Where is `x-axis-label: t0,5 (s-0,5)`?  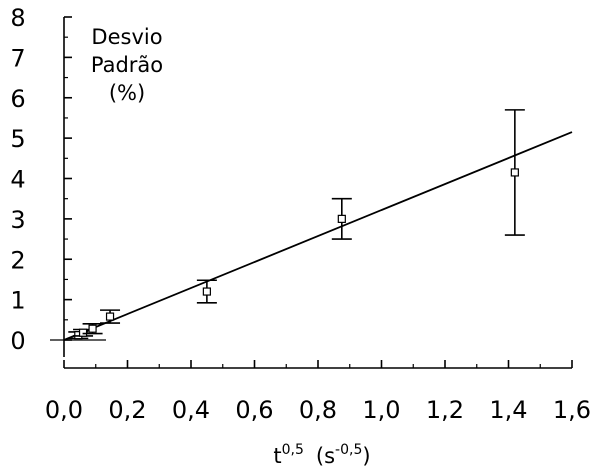
x-axis-label: t0,5 (s-0,5) is located at coordinates (321, 455).